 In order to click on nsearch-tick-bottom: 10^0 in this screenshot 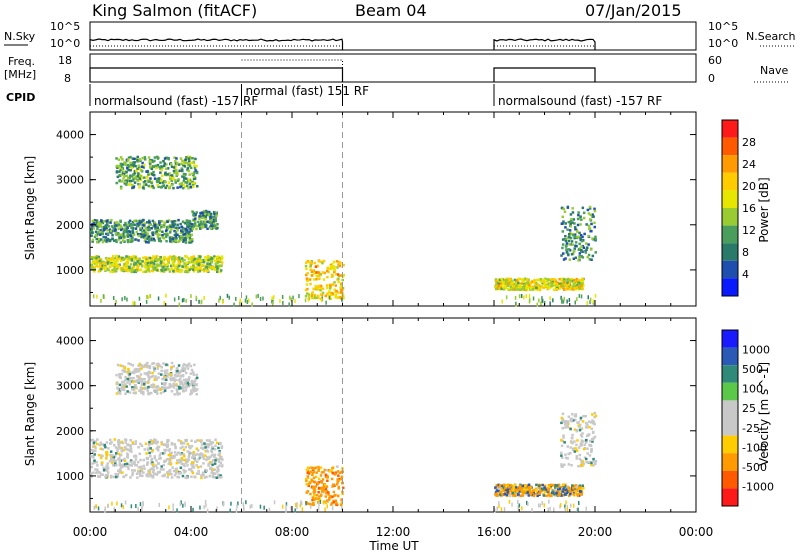, I will do `click(723, 43)`.